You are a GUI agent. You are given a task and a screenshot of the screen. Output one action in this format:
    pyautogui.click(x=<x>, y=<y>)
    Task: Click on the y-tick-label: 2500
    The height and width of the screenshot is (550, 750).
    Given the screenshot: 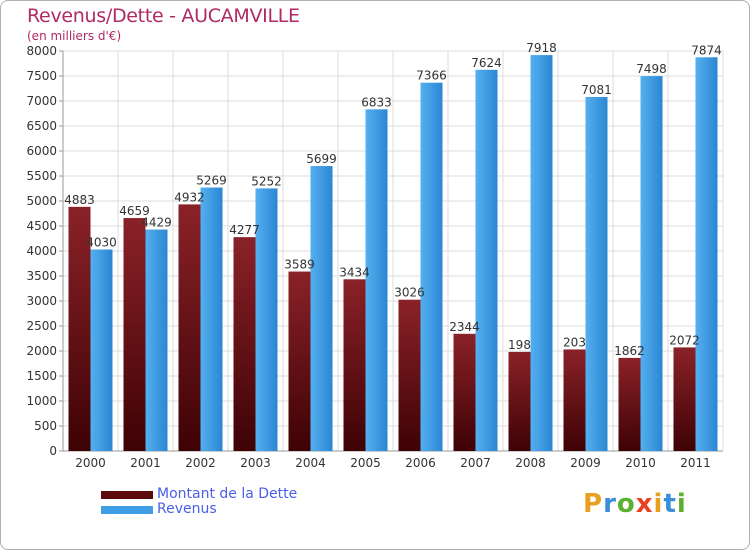 What is the action you would take?
    pyautogui.click(x=41, y=326)
    